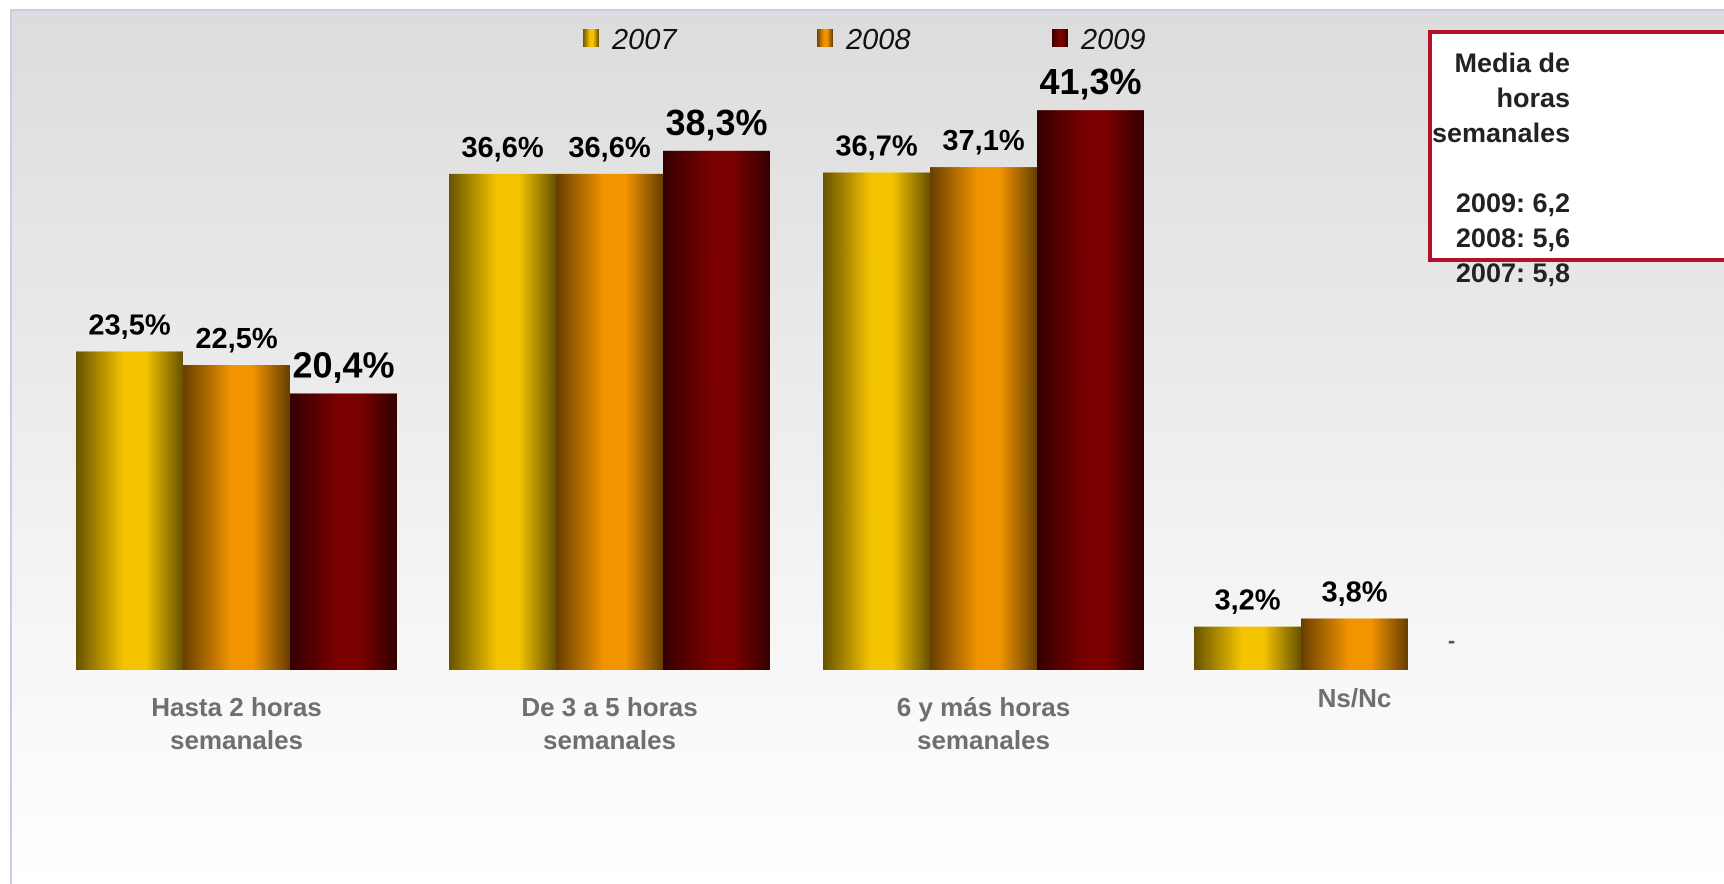 The image size is (1724, 884). I want to click on stats-line-2009: 2009: 6,2, so click(1512, 203).